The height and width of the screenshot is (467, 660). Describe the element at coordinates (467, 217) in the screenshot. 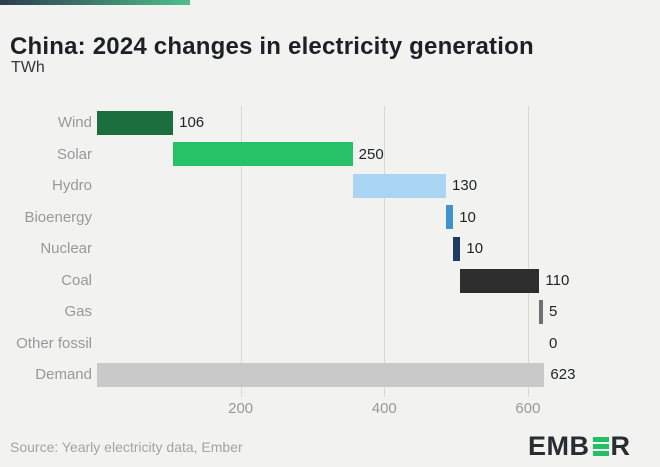

I see `value-label-bioenergy: 10` at that location.